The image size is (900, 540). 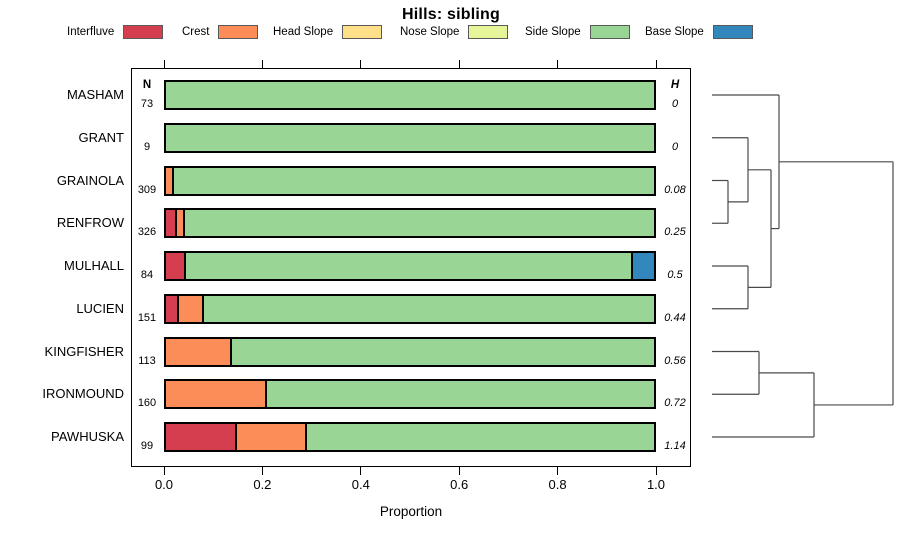 I want to click on category-label: PAWHUSKA, so click(x=87, y=436).